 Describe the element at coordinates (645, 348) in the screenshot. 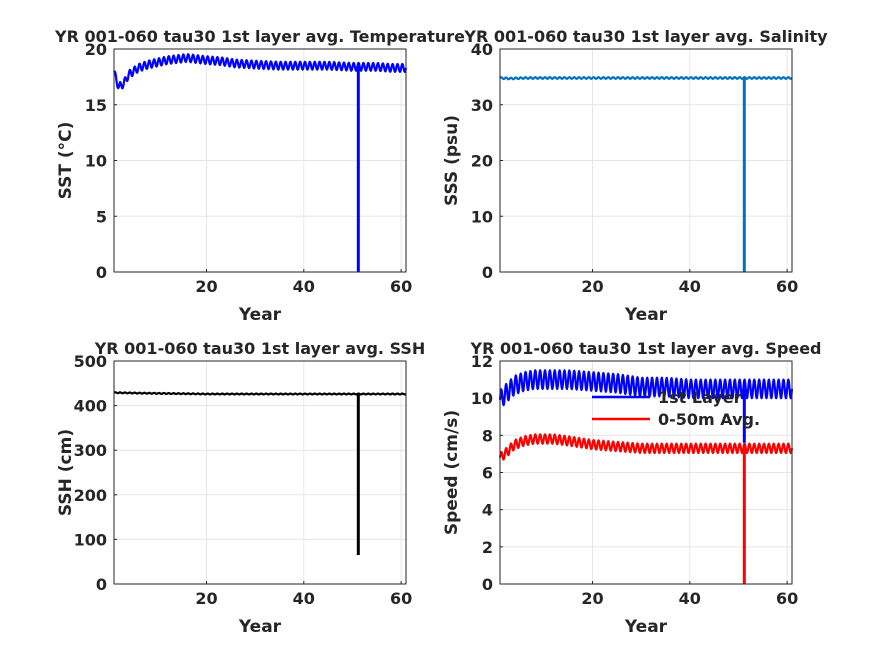

I see `chart-title: YR 001-060 tau30 1st layer avg. Speed` at that location.